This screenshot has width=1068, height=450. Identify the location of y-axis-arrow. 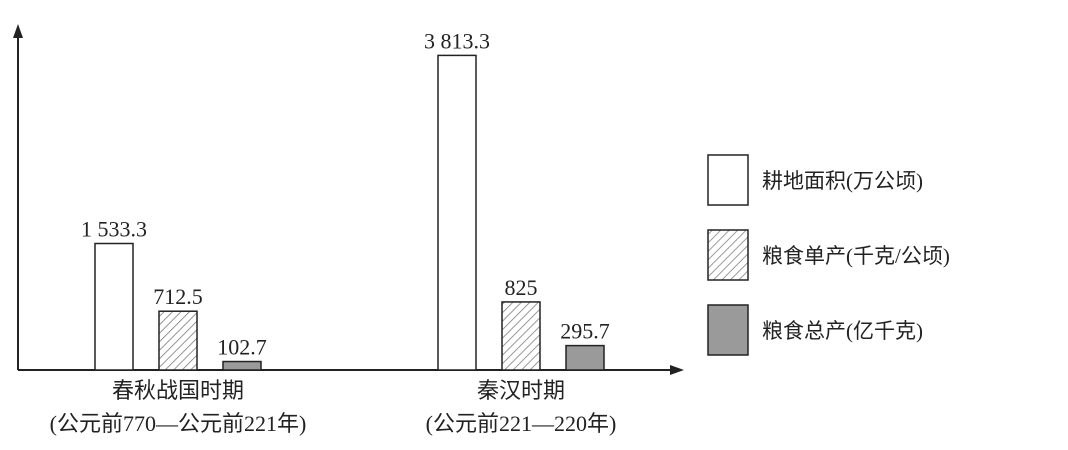
(18, 31).